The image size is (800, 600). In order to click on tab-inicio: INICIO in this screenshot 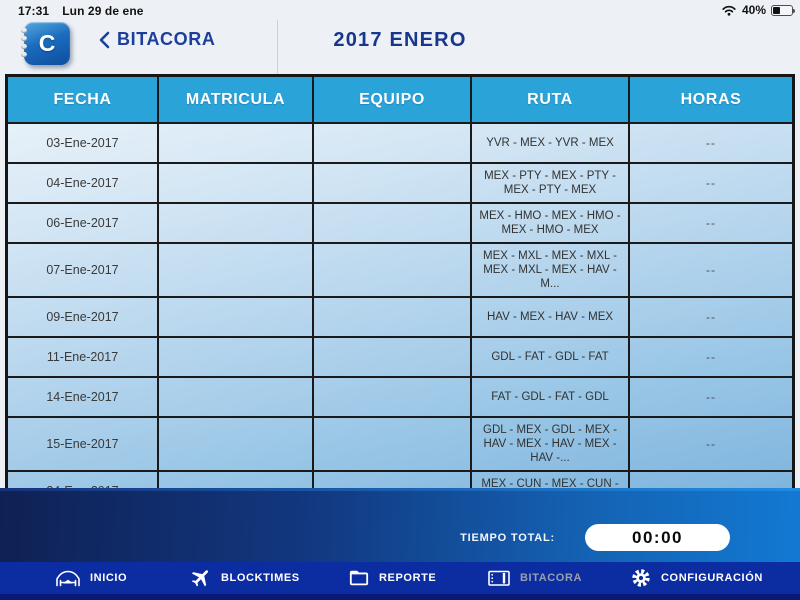, I will do `click(91, 578)`.